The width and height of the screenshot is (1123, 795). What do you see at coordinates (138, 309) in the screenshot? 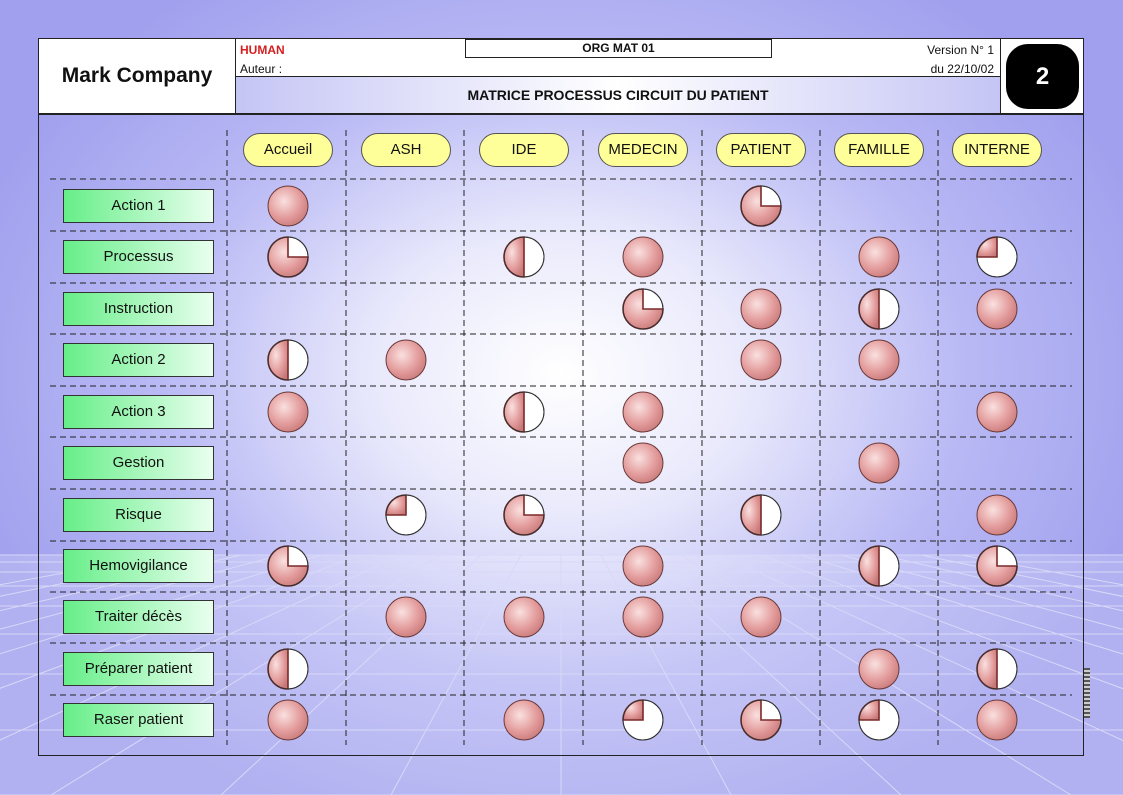
I see `row-label: Instruction` at bounding box center [138, 309].